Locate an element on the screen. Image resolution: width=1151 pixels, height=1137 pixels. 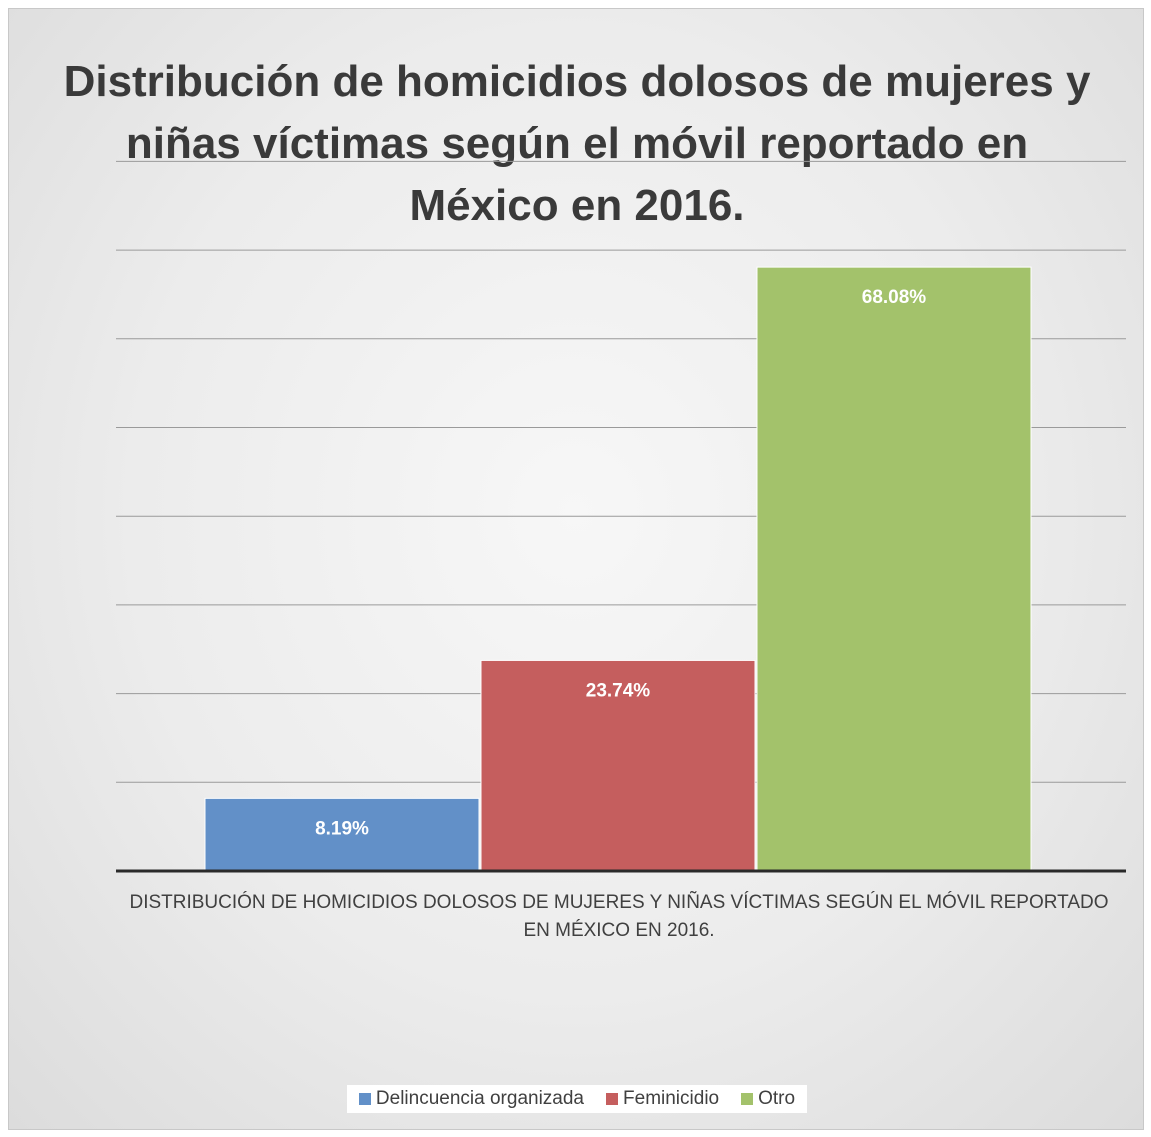
bar-delincuencia-organizada is located at coordinates (342, 834).